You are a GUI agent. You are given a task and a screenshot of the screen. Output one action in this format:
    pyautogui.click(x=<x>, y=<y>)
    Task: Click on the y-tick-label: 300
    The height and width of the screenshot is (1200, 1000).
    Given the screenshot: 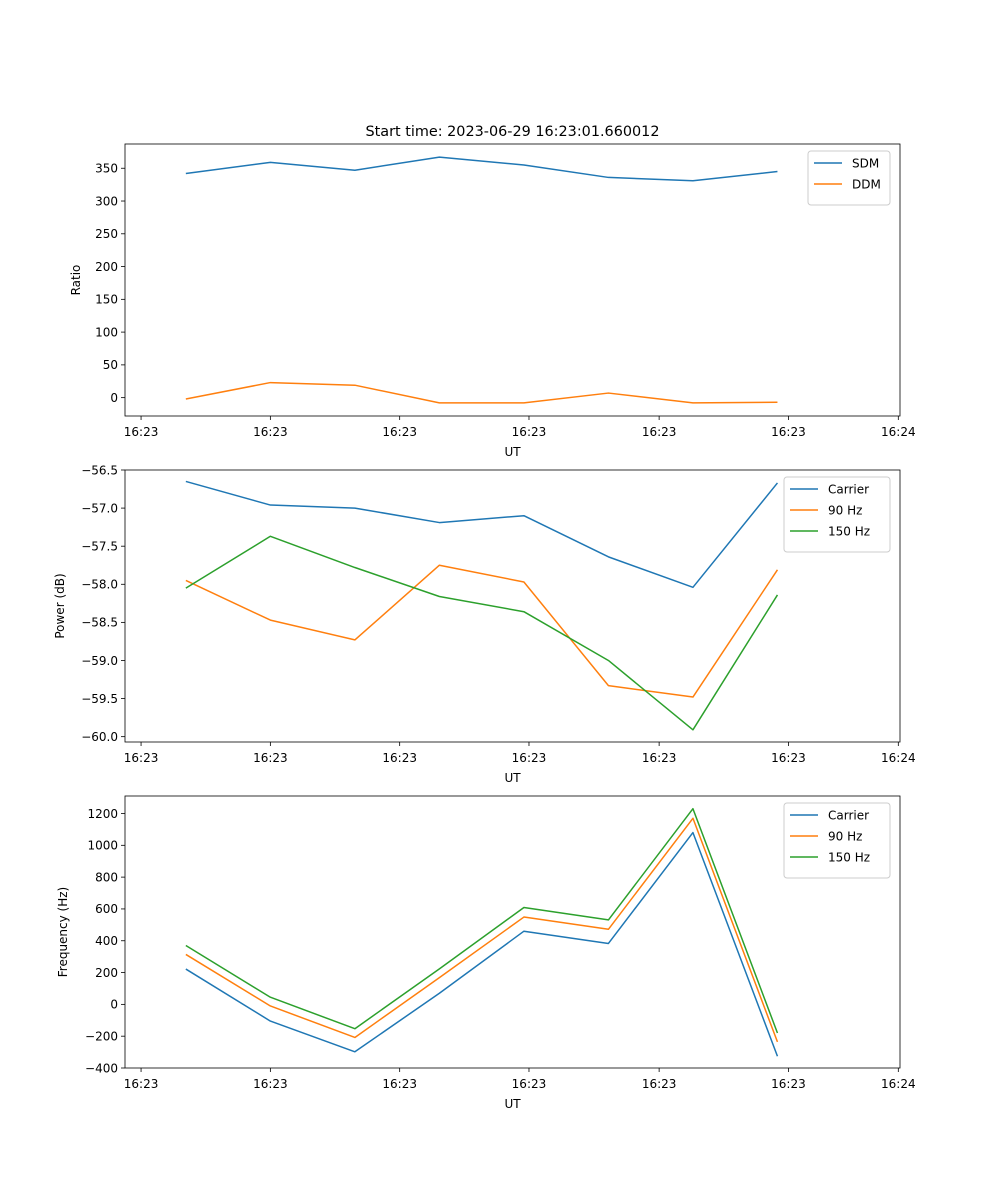 What is the action you would take?
    pyautogui.click(x=106, y=201)
    